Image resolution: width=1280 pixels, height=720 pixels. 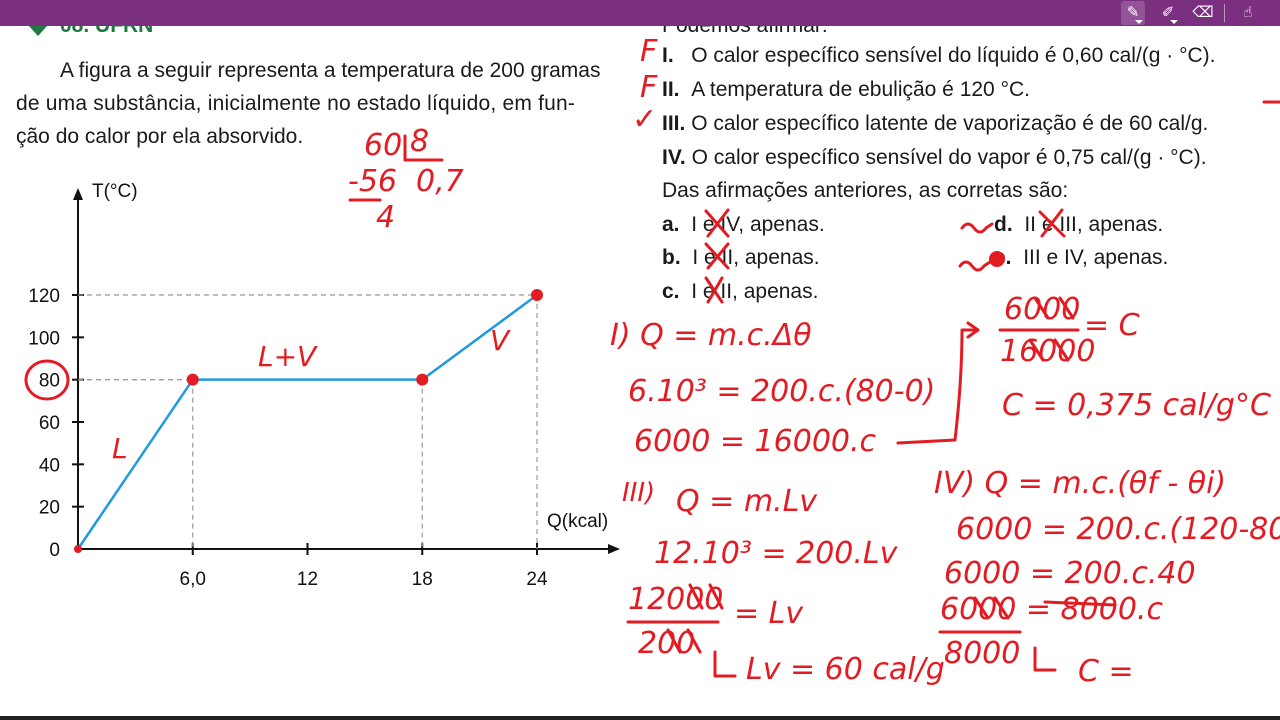 I want to click on mark-false-1: F, so click(x=649, y=51).